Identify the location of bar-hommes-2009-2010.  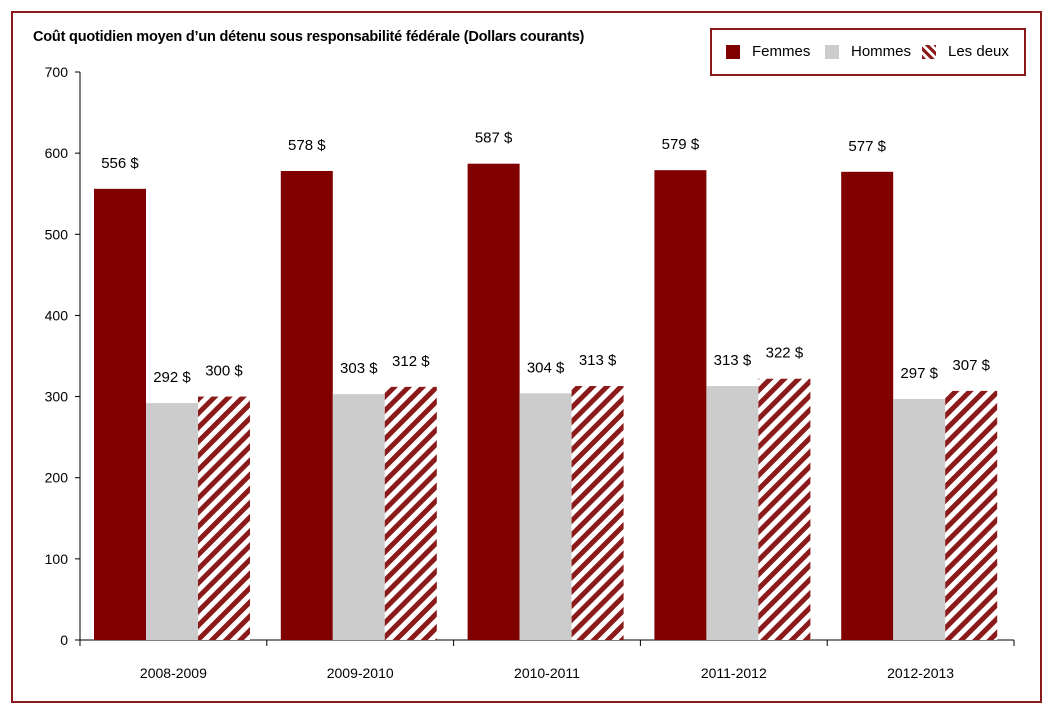
(358, 517).